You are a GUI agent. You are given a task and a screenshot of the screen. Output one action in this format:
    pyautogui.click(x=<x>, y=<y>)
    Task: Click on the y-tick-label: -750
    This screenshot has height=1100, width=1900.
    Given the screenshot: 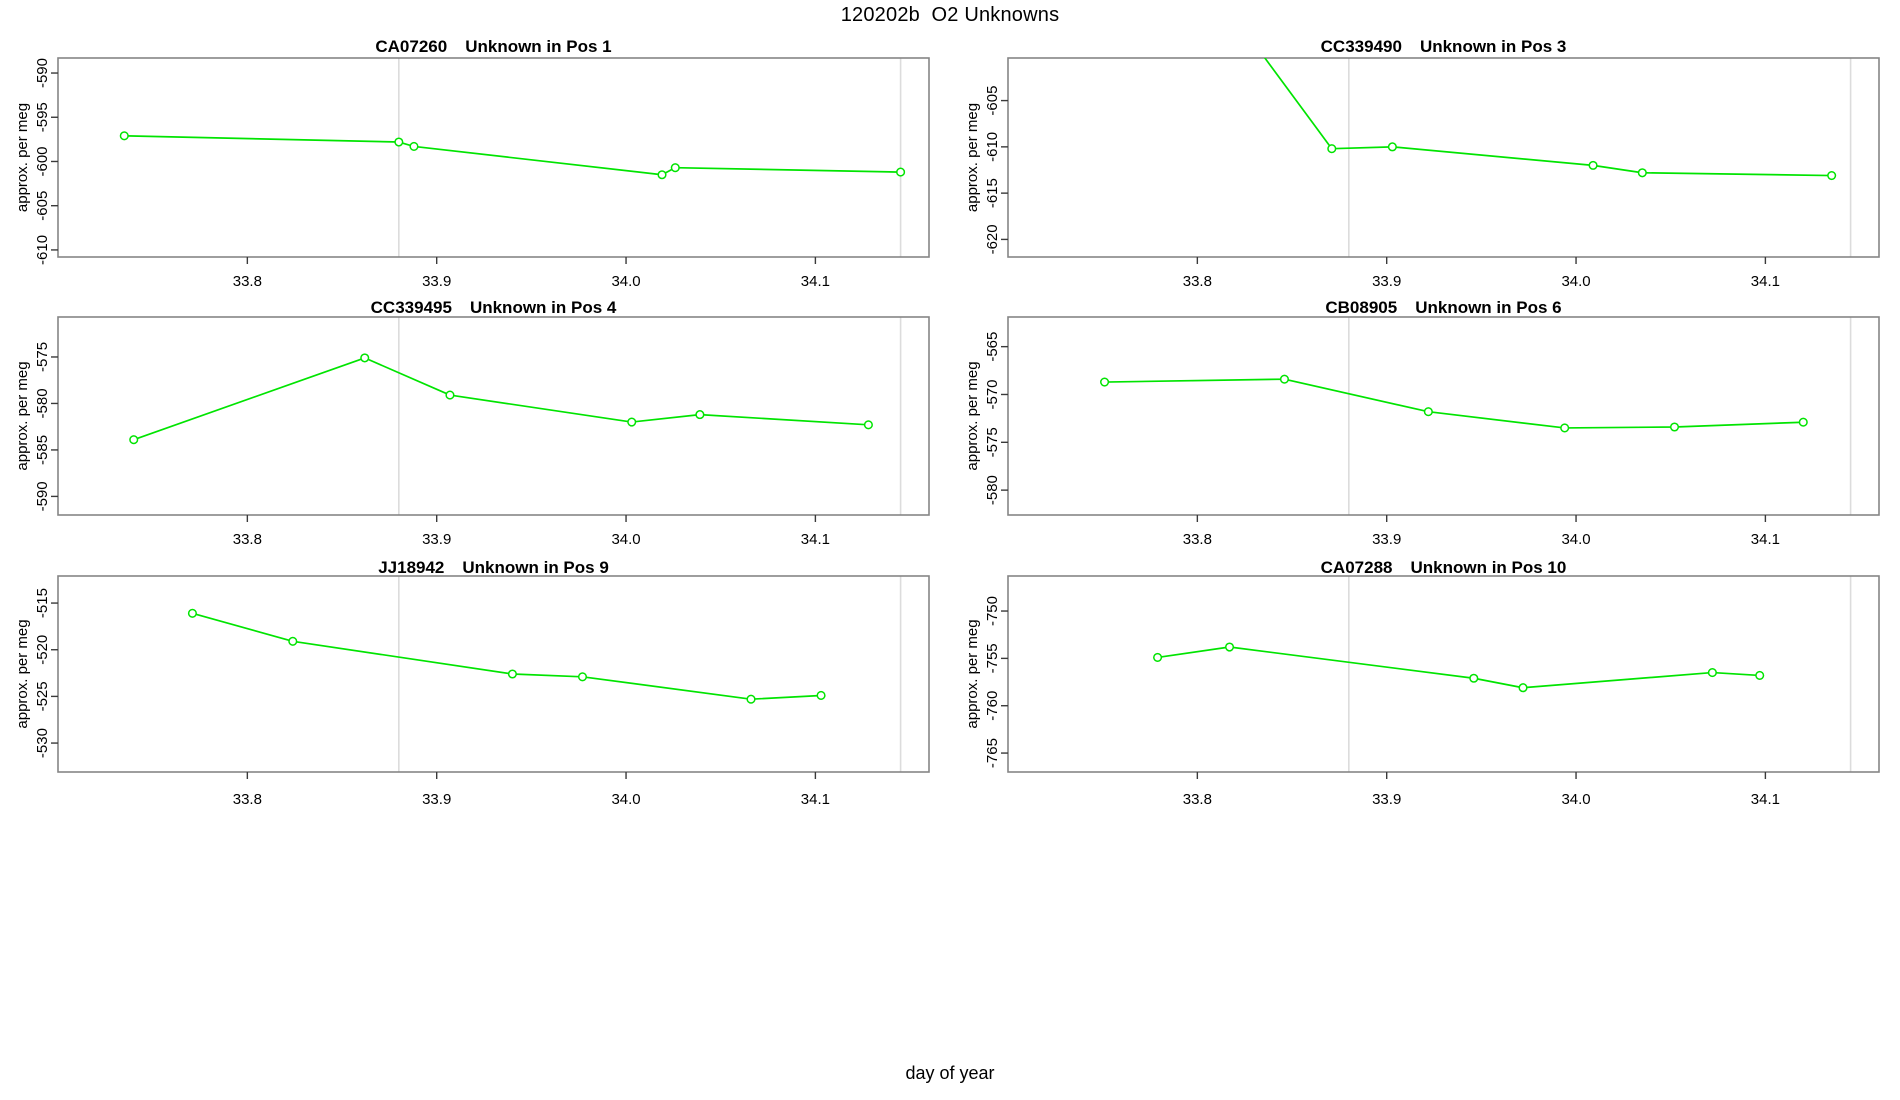 What is the action you would take?
    pyautogui.click(x=992, y=611)
    